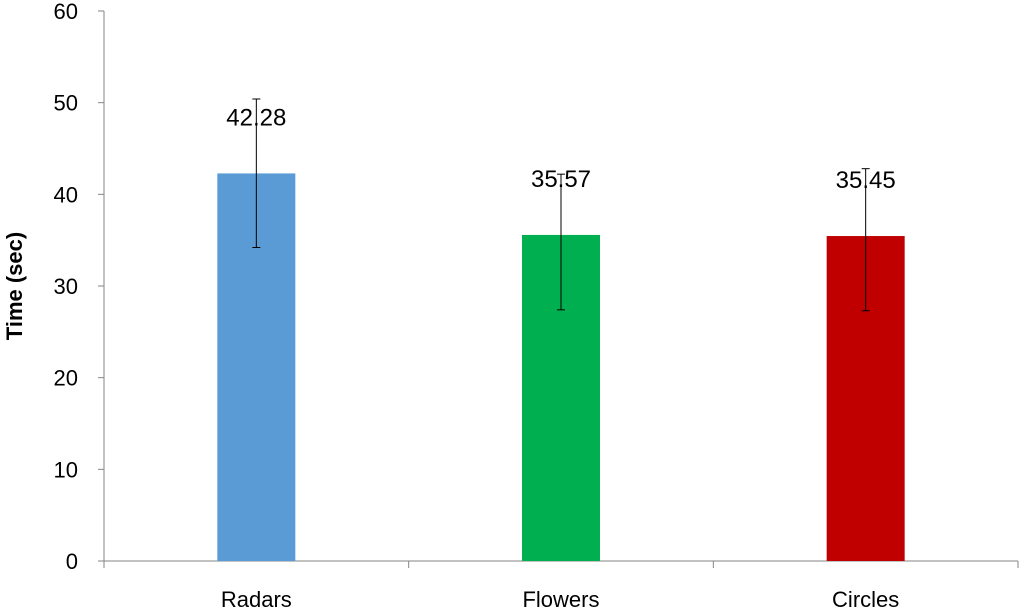 Image resolution: width=1024 pixels, height=612 pixels. I want to click on data-label-flowers: 35.57, so click(561, 179).